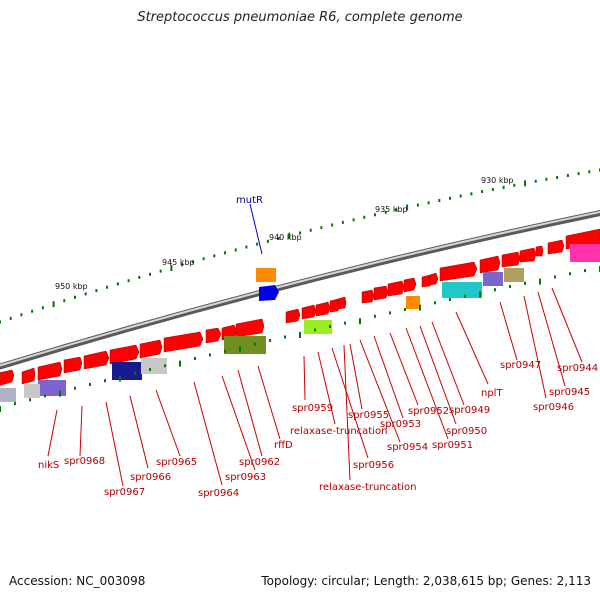 Image resolution: width=600 pixels, height=600 pixels. Describe the element at coordinates (124, 492) in the screenshot. I see `gene-label-spr0967: spr0967` at that location.